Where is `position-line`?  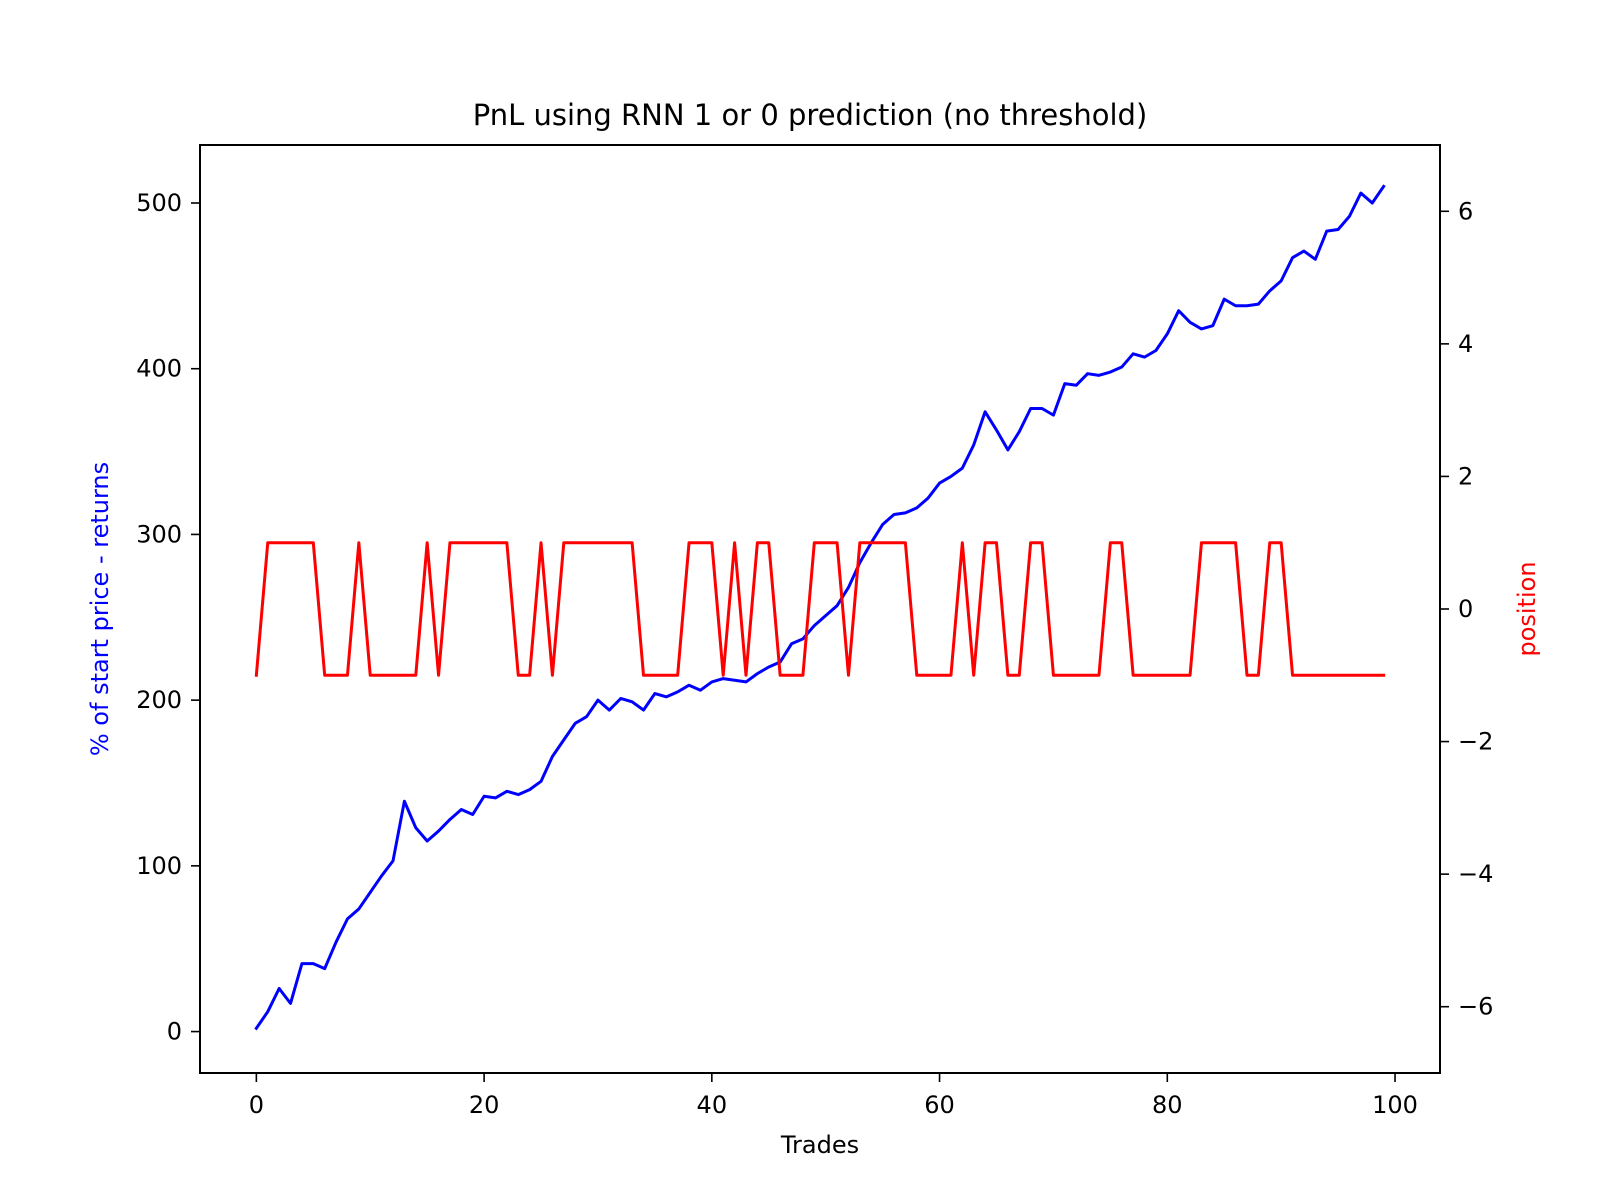 position-line is located at coordinates (820, 609).